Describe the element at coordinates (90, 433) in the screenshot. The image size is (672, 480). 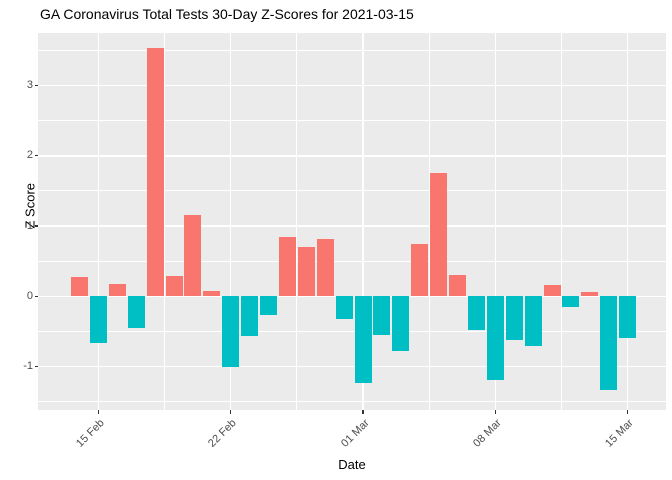
I see `x-tick-label: 15 Feb` at that location.